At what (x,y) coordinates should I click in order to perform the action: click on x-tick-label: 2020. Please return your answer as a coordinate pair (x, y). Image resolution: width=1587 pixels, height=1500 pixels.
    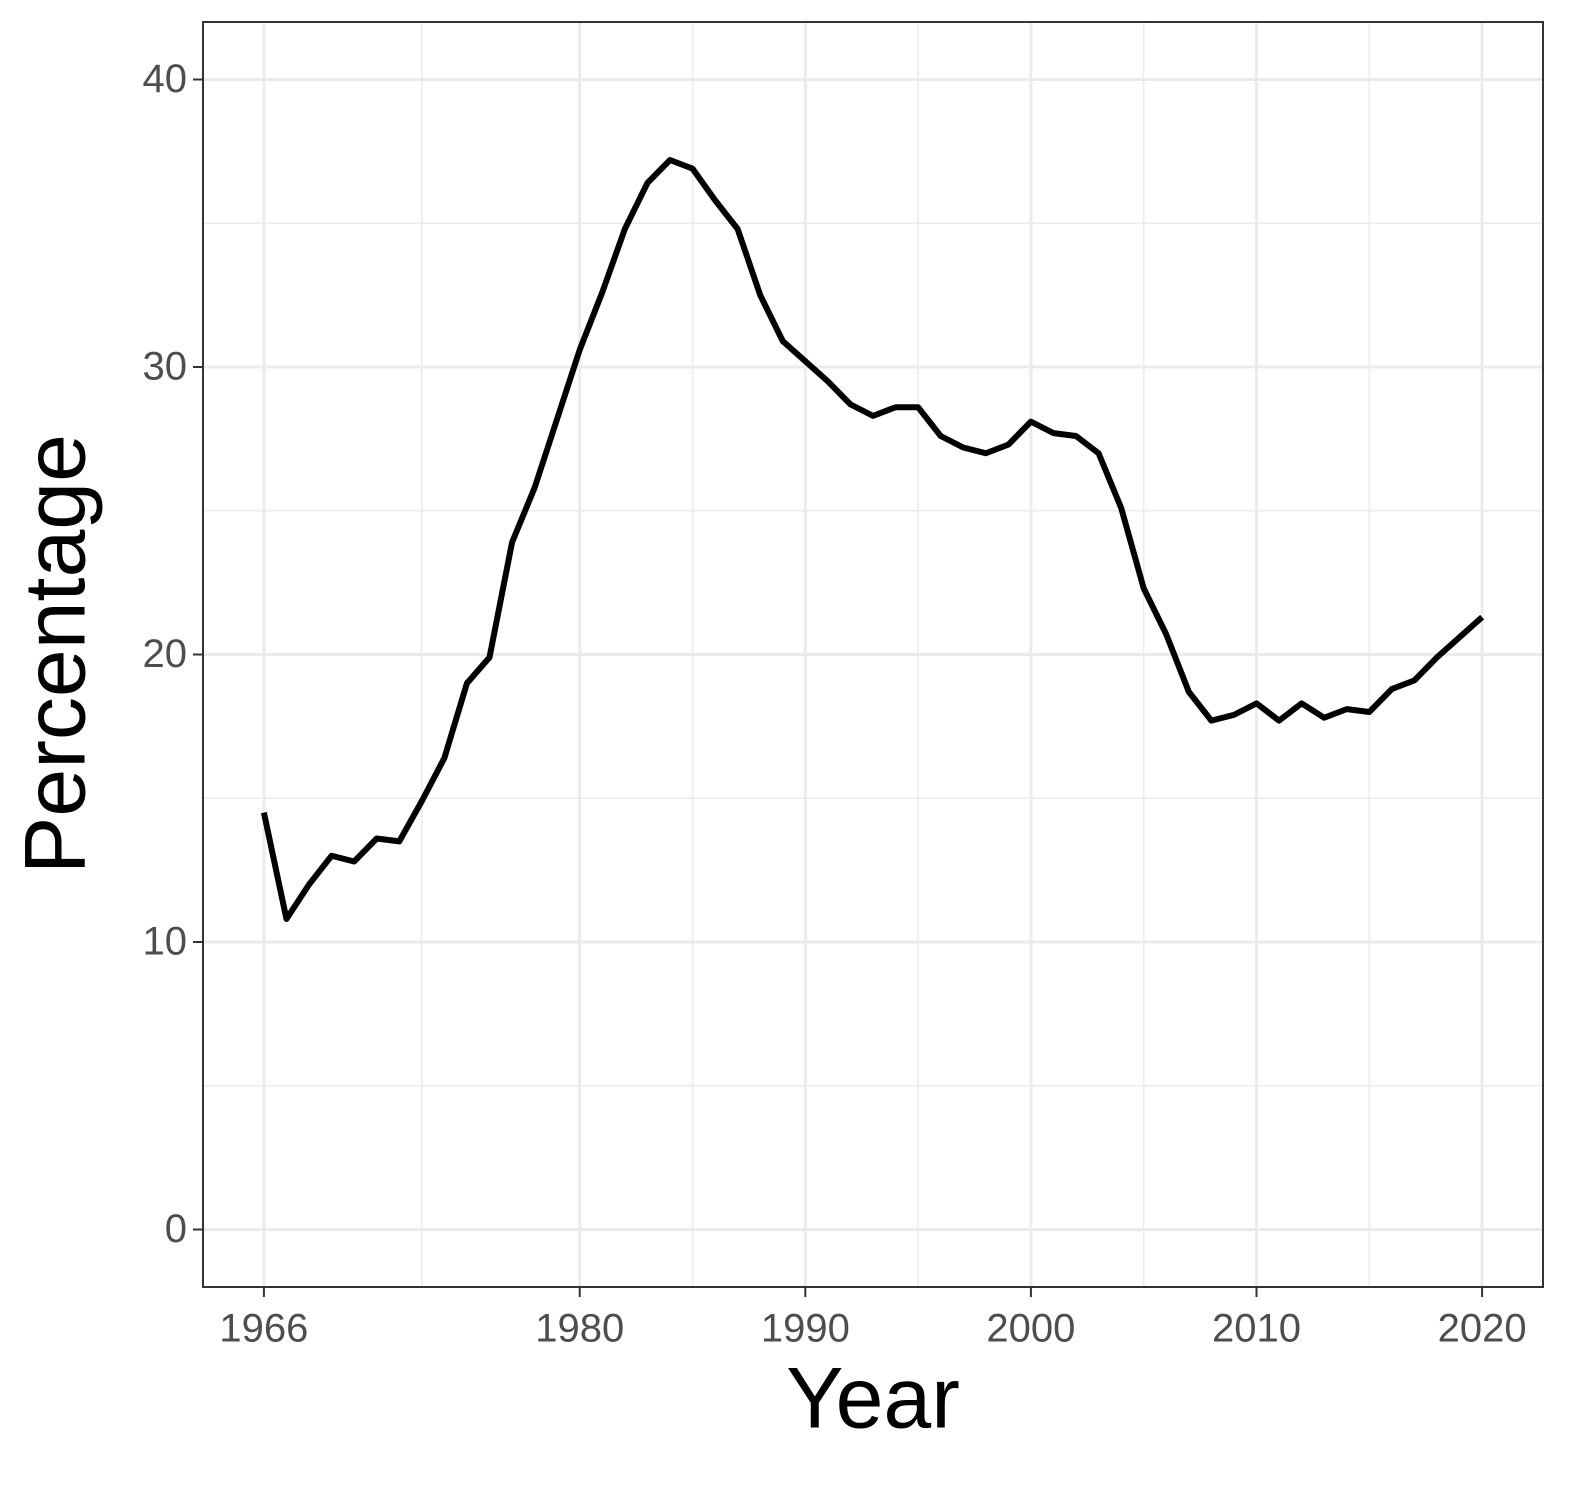
    Looking at the image, I should click on (1482, 1329).